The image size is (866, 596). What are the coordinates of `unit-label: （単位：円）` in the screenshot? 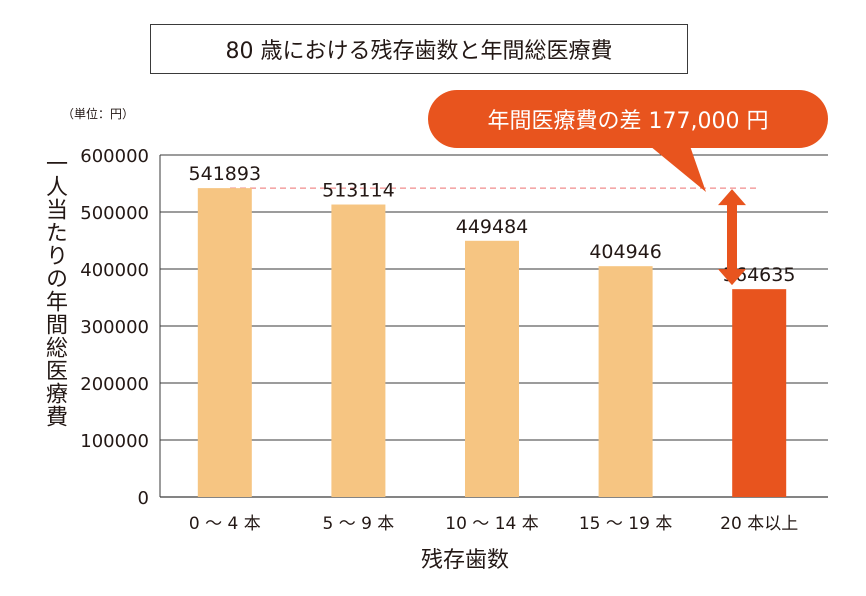 It's located at (98, 114).